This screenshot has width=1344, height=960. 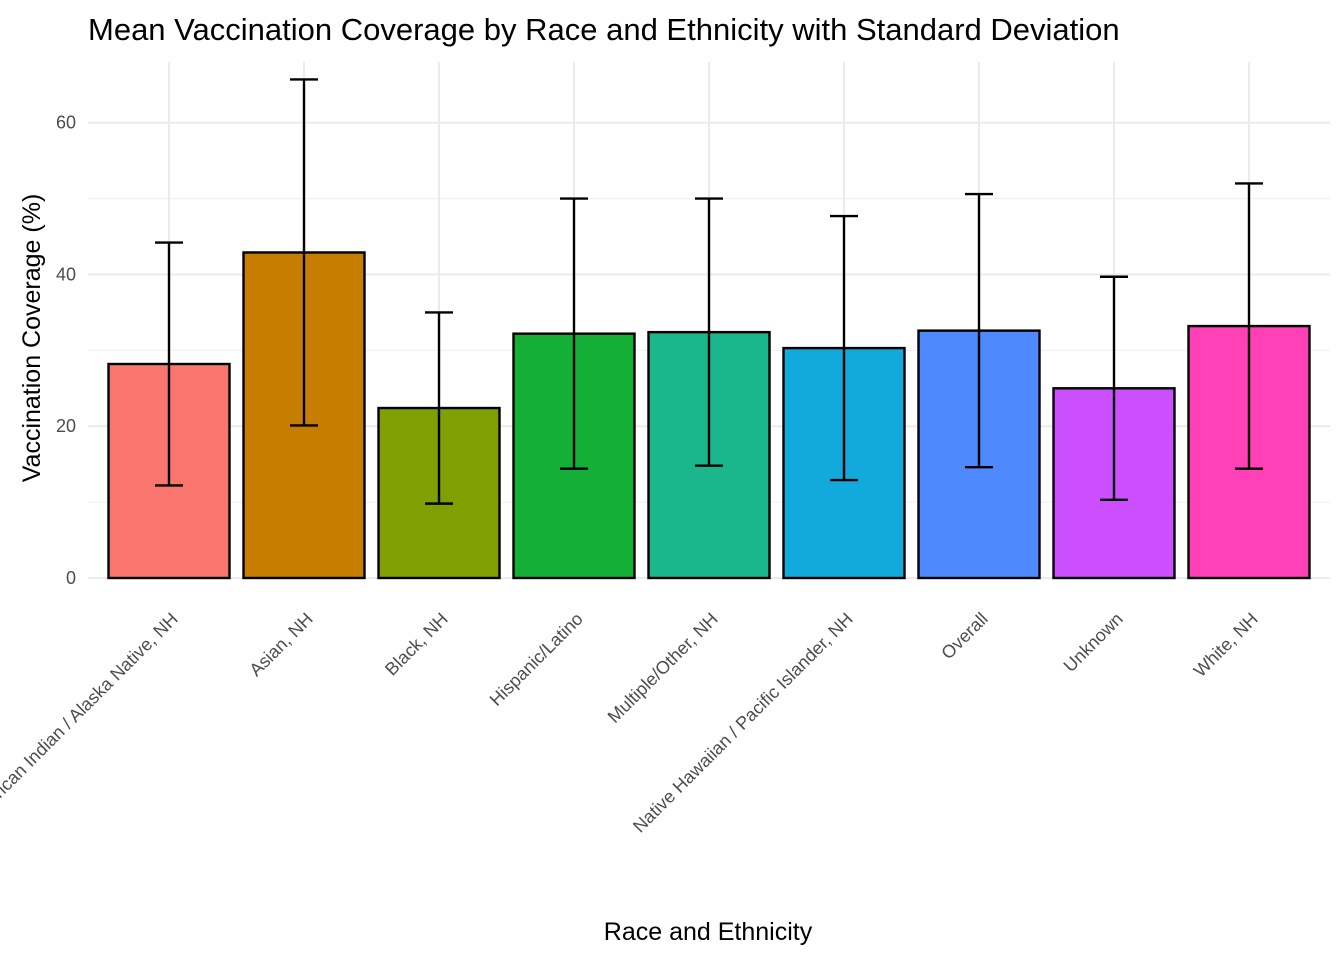 What do you see at coordinates (1093, 642) in the screenshot?
I see `x-tick-label: Unknown` at bounding box center [1093, 642].